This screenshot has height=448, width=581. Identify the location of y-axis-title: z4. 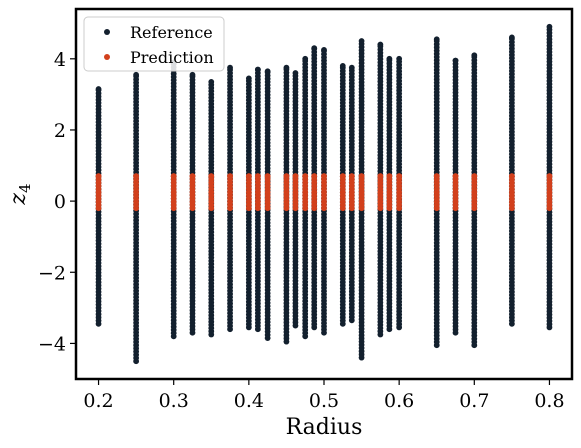
(20, 194).